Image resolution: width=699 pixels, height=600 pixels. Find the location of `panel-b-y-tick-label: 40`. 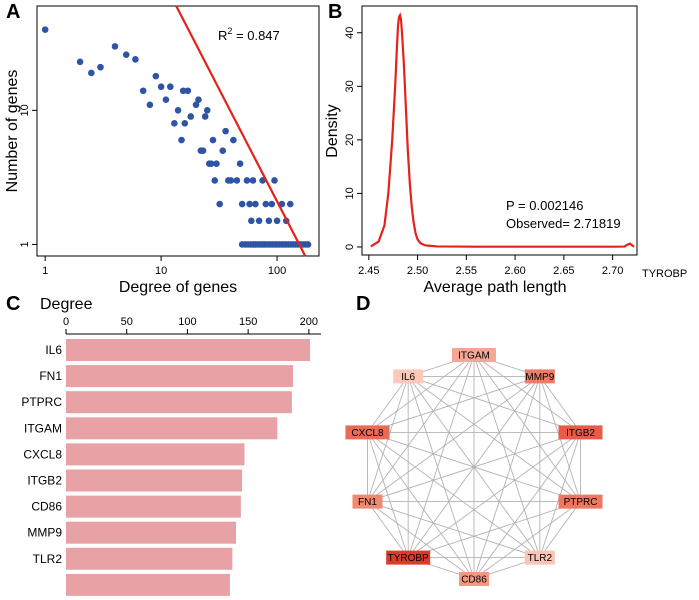

panel-b-y-tick-label: 40 is located at coordinates (350, 33).